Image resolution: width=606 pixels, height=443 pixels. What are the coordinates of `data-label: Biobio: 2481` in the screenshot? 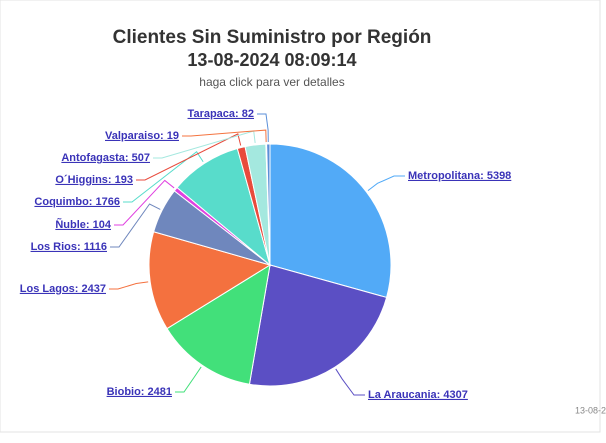 It's located at (139, 392).